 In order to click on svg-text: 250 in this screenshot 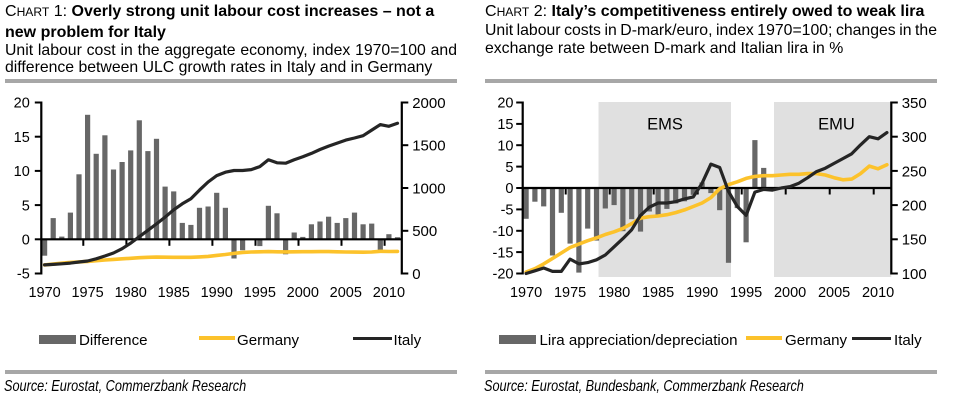, I will do `click(914, 171)`.